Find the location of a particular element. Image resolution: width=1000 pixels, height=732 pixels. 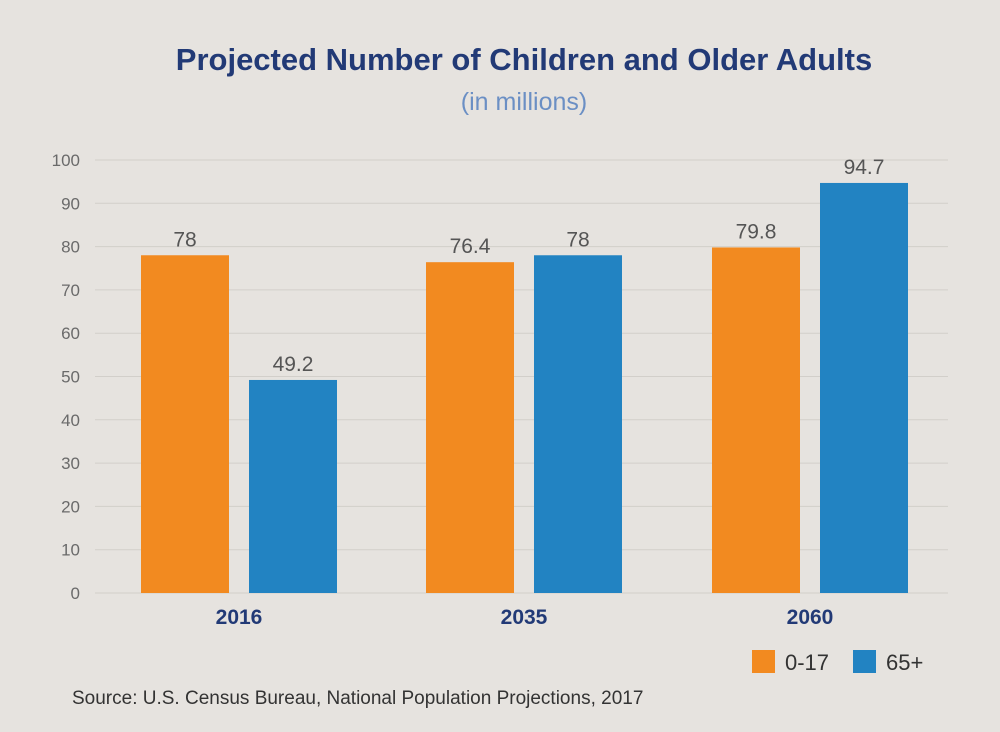

x-category-2035: 2035 is located at coordinates (524, 617).